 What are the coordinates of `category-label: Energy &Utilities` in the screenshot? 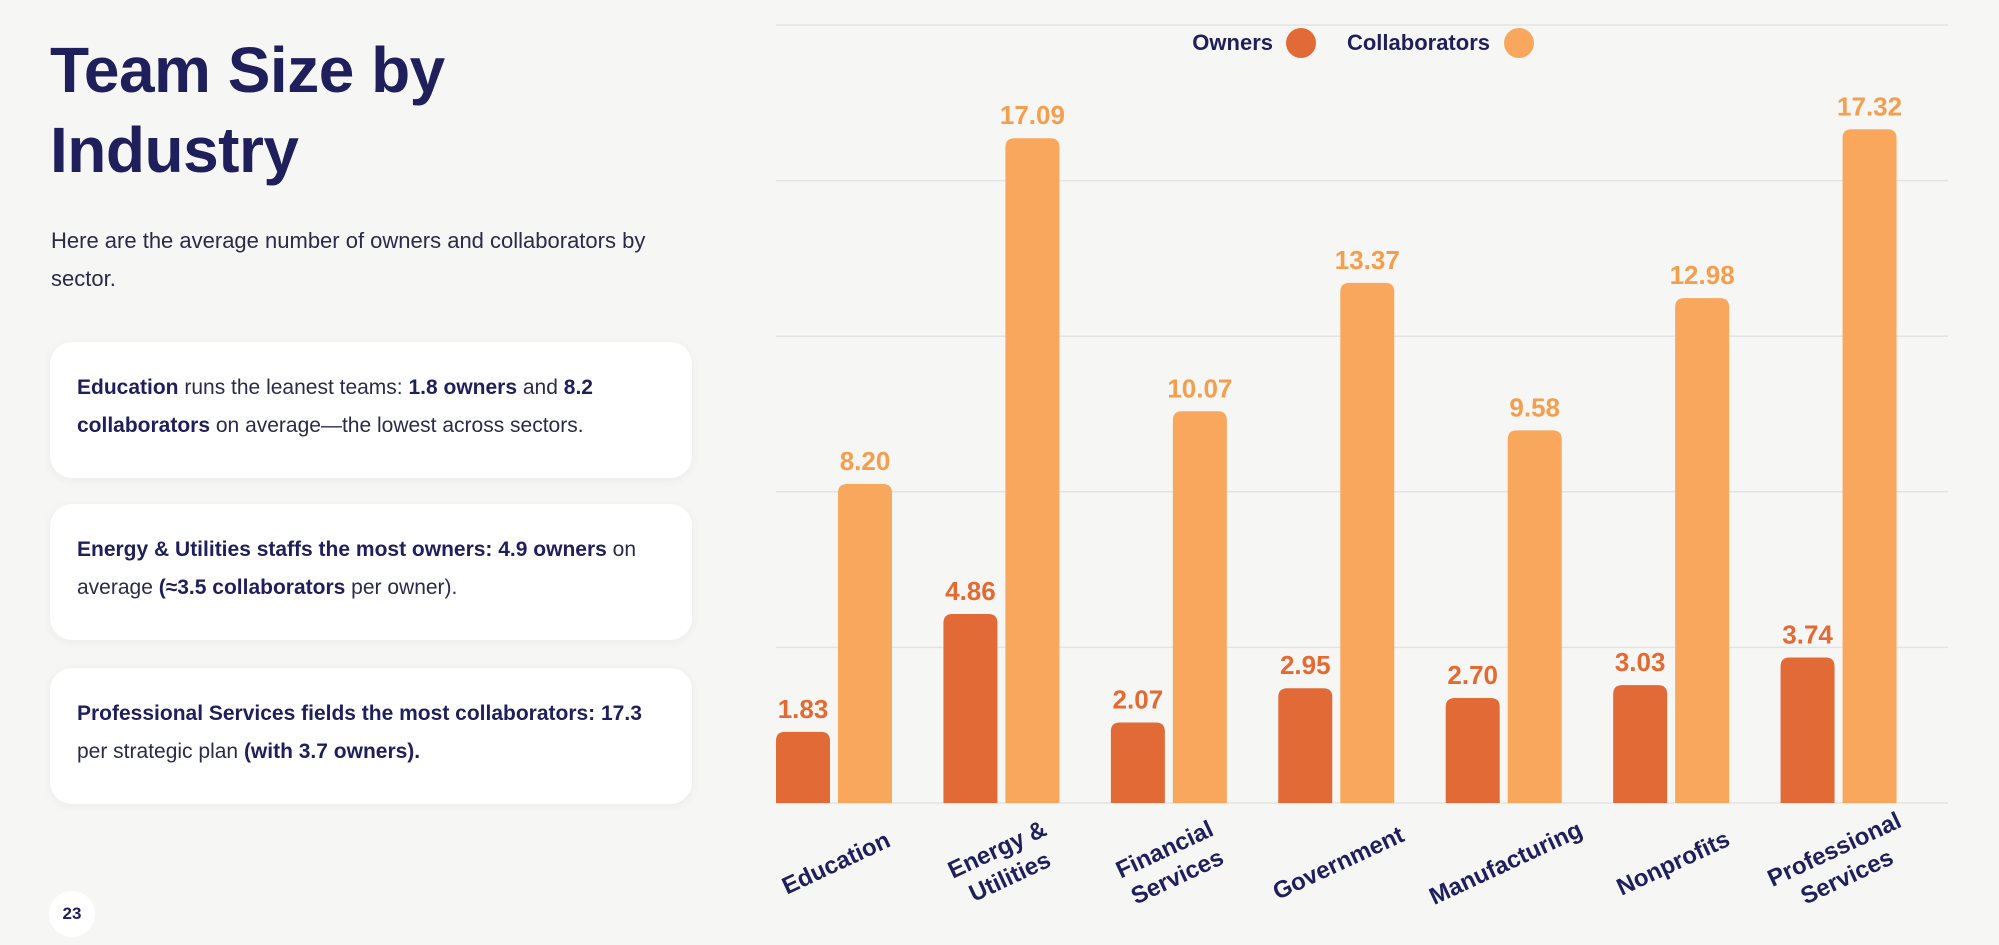 It's located at (999, 861).